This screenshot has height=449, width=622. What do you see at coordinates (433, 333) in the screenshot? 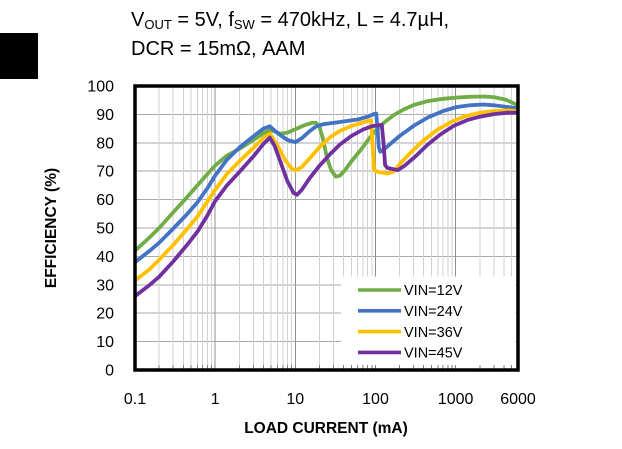
I see `legend-label-vin-36v: VIN=36V` at bounding box center [433, 333].